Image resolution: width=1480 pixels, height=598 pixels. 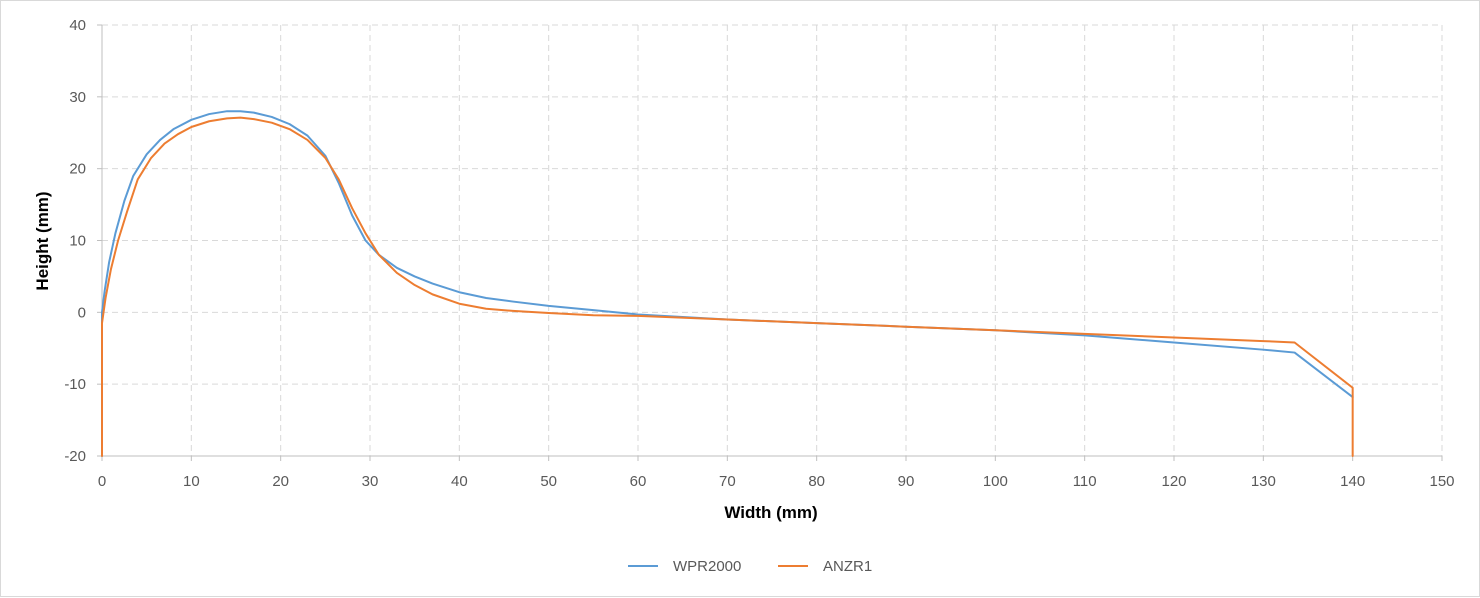 I want to click on y-tick-label: 0, so click(x=82, y=312).